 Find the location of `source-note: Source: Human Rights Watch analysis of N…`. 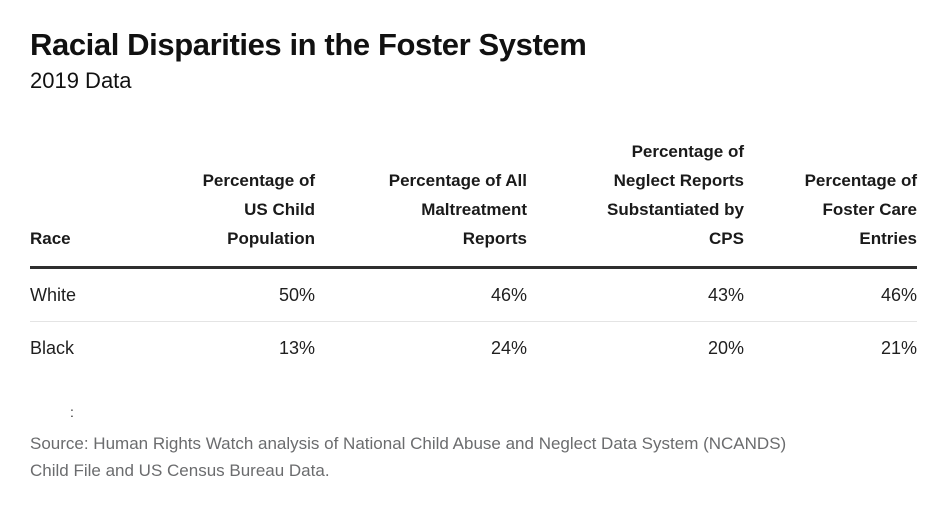

source-note: Source: Human Rights Watch analysis of N… is located at coordinates (473, 457).